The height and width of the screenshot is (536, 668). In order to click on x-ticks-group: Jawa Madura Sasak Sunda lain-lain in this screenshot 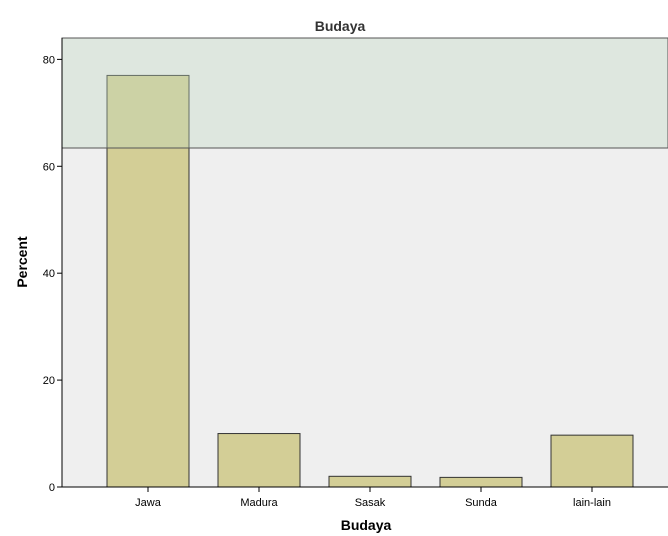, I will do `click(373, 498)`.